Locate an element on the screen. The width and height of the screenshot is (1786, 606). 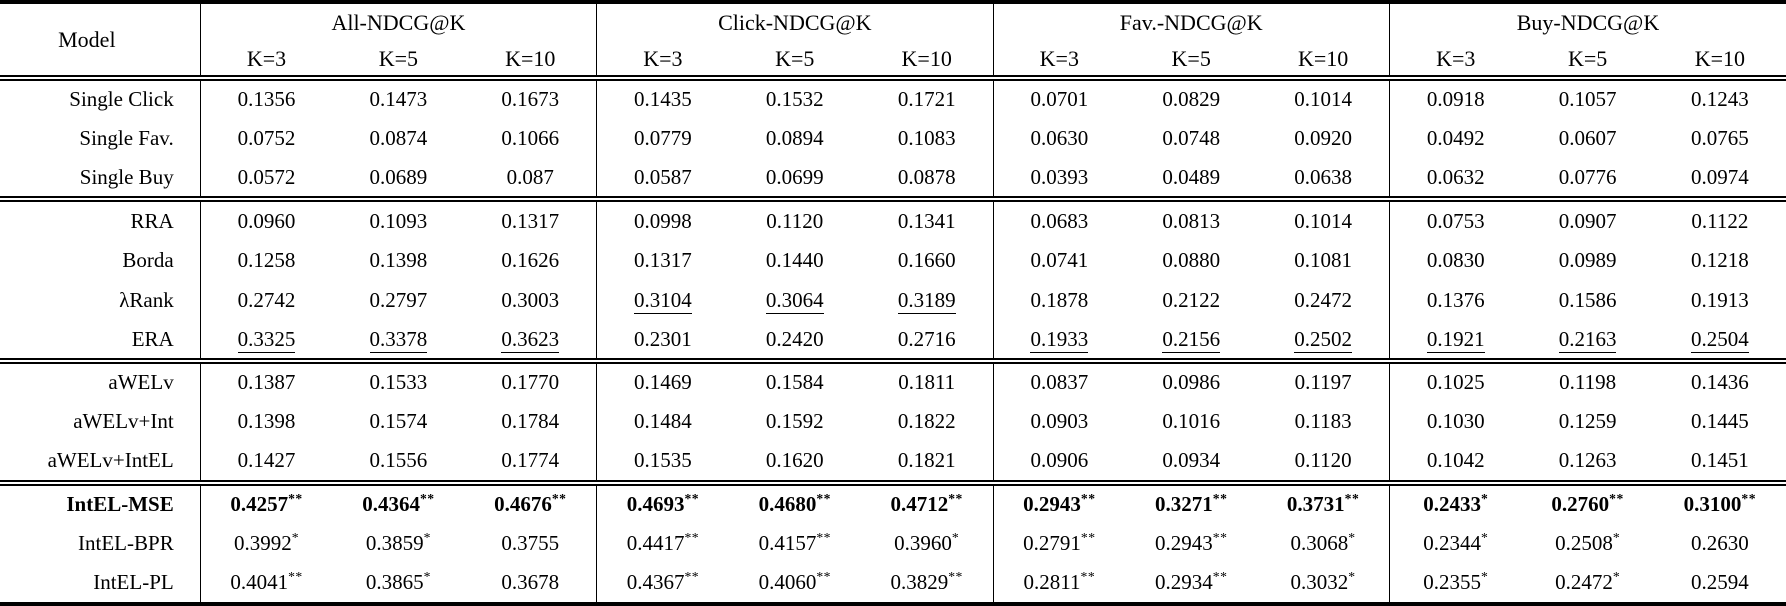
value-cell: 0.4693** is located at coordinates (662, 503).